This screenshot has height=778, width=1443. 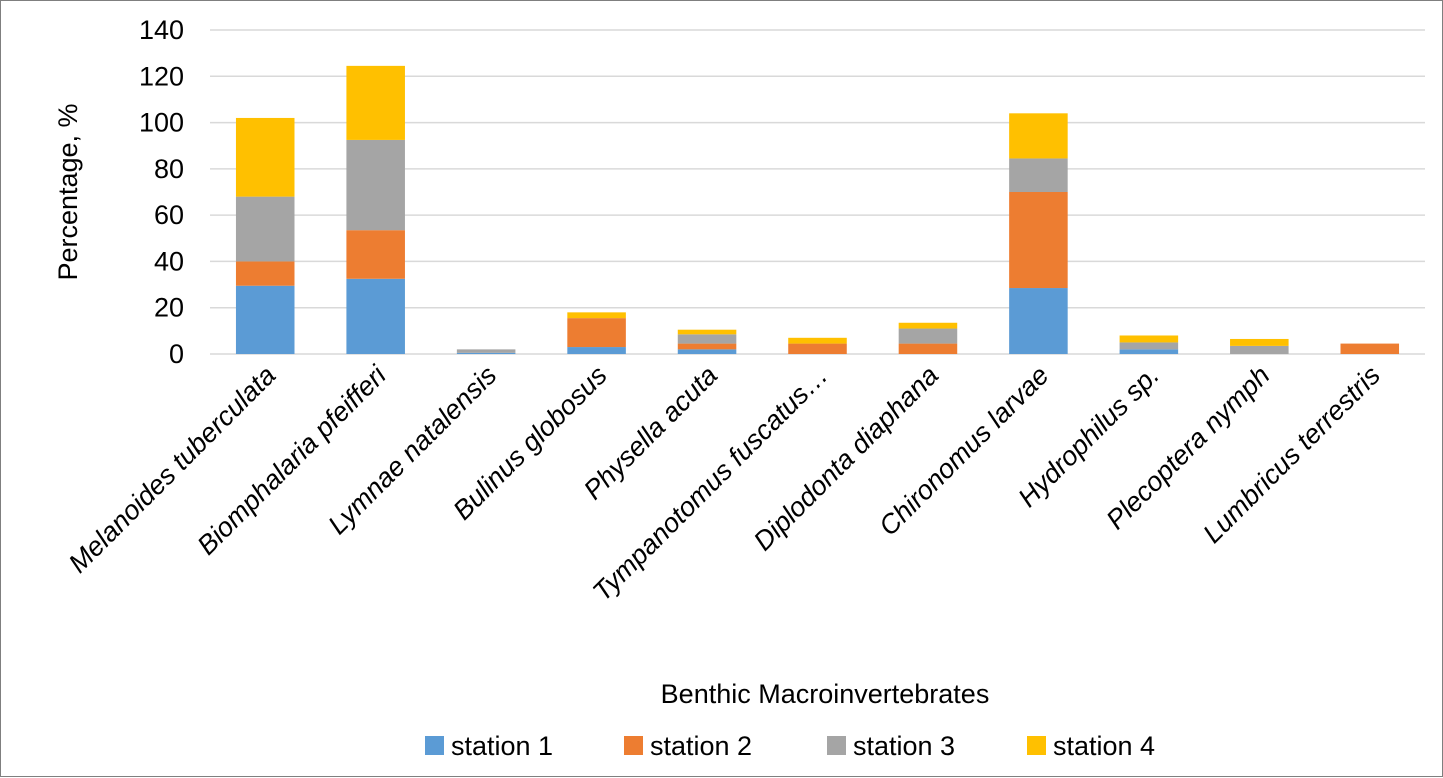 What do you see at coordinates (172, 469) in the screenshot?
I see `x-category-label: Melanoides tuberculata` at bounding box center [172, 469].